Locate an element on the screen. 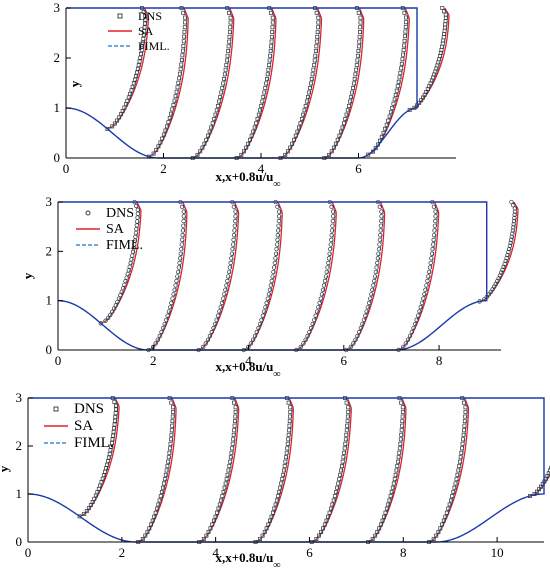 This screenshot has width=550, height=571. y-axis-title: y is located at coordinates (74, 83).